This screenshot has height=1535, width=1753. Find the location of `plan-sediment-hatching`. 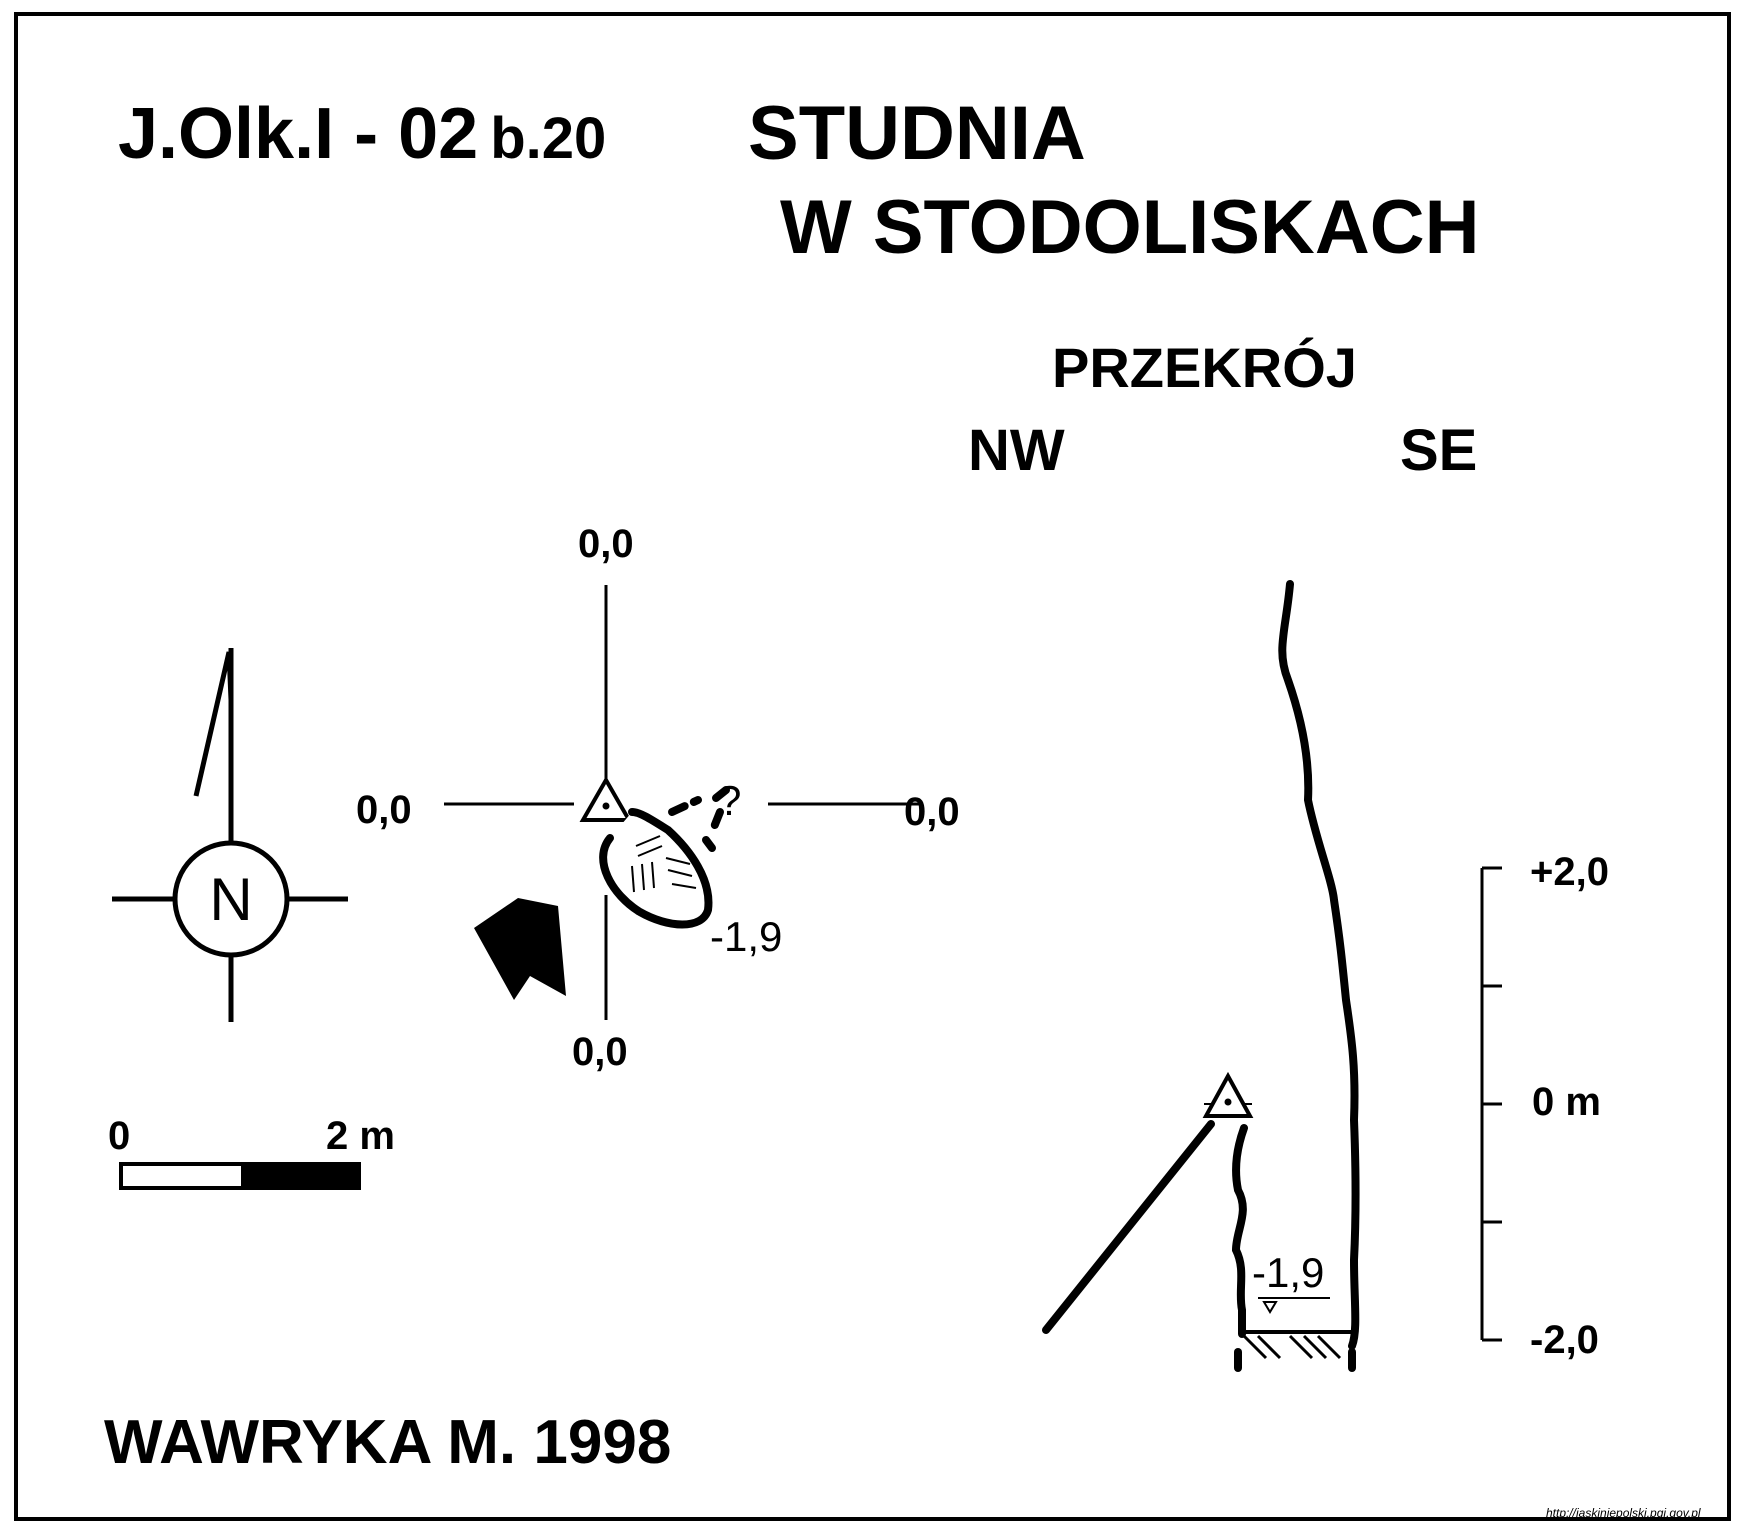

plan-sediment-hatching is located at coordinates (664, 864).